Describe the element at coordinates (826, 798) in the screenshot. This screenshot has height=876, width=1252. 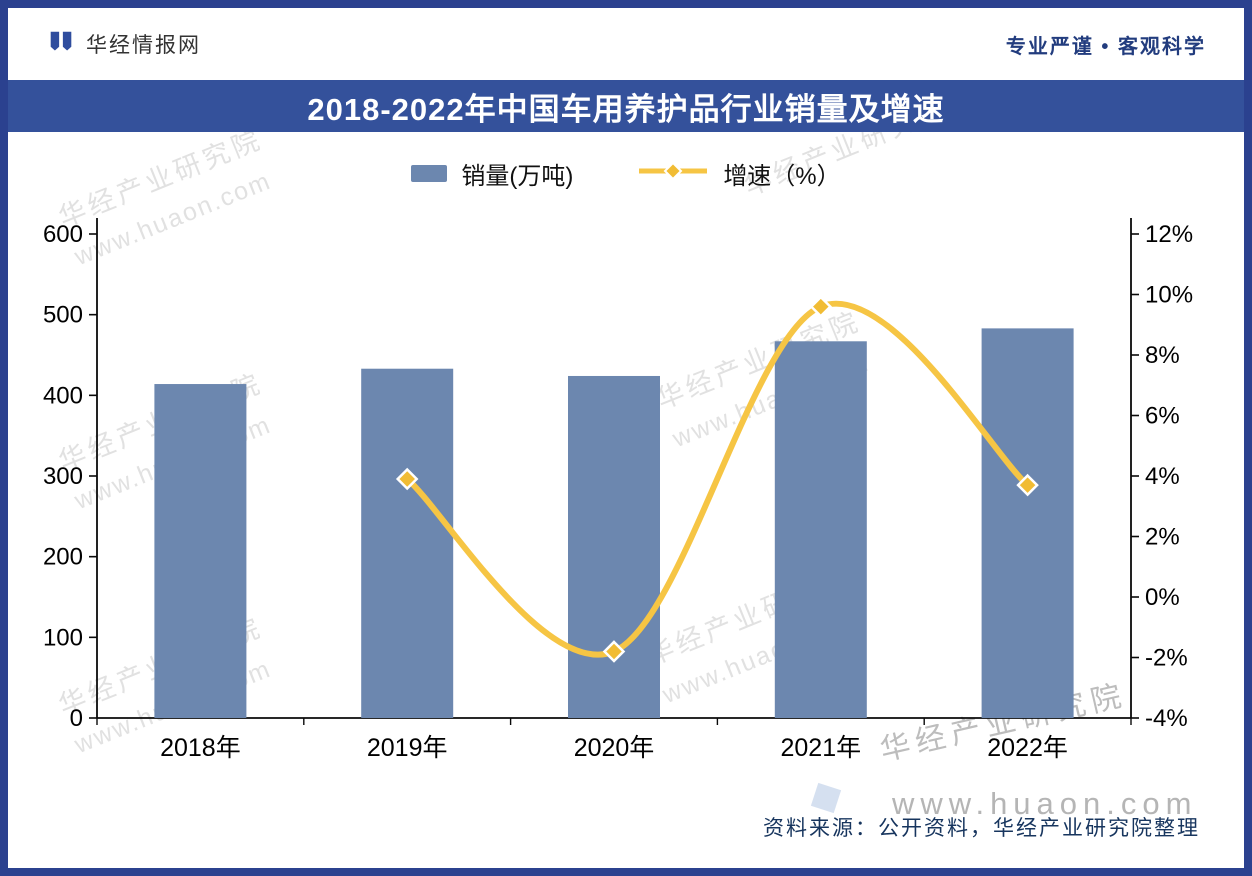
I see `watermark-fragment` at that location.